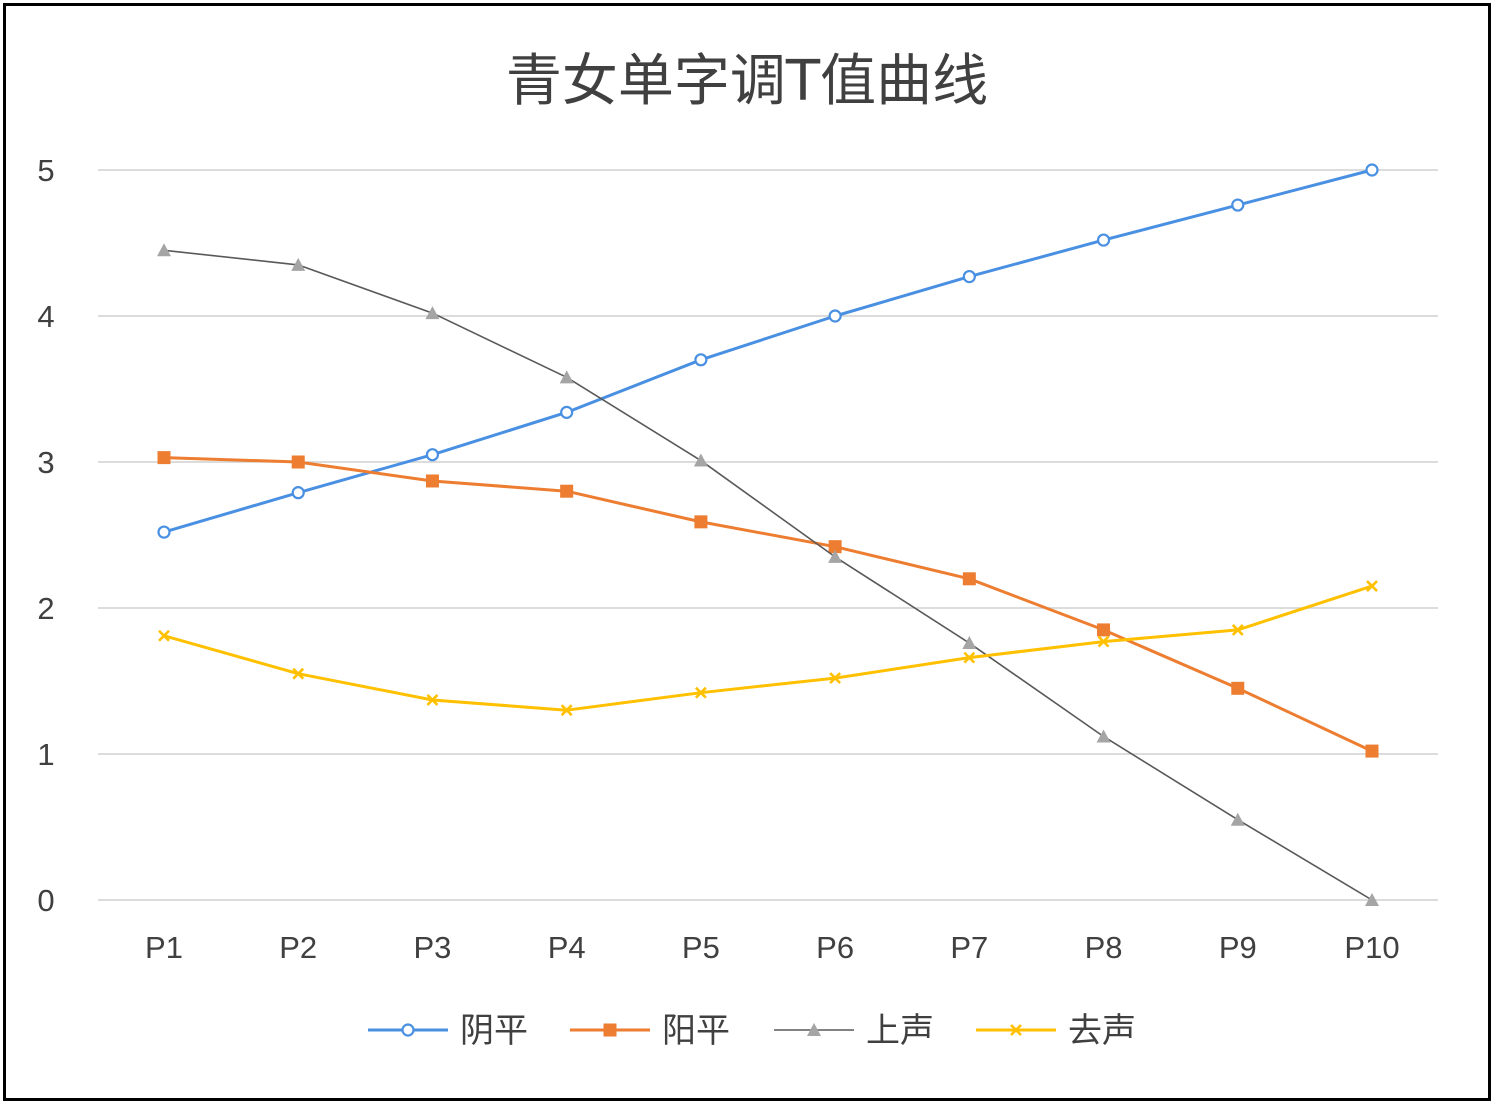  Describe the element at coordinates (164, 947) in the screenshot. I see `x-tick-label: P1` at that location.